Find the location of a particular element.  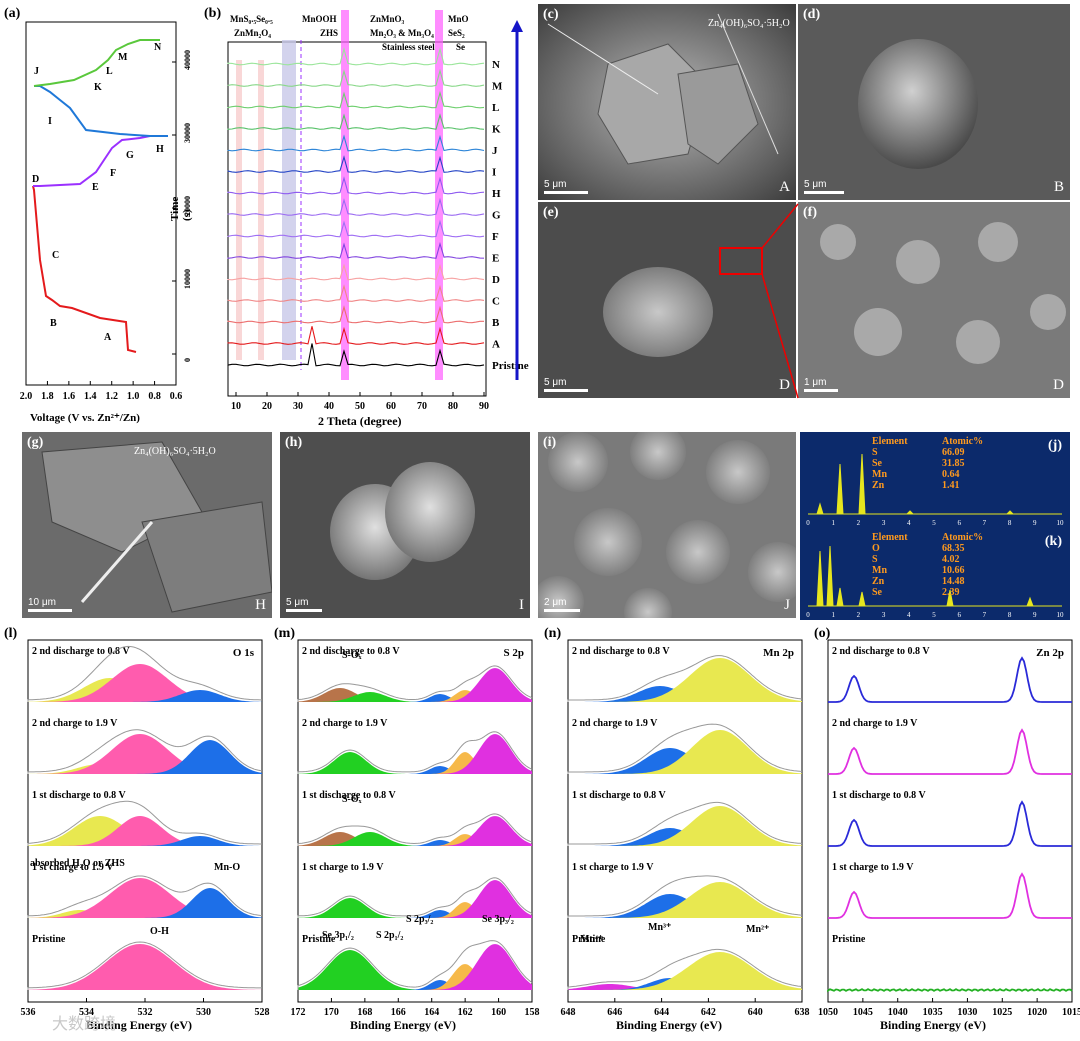

point-label-J: J is located at coordinates (36, 71).